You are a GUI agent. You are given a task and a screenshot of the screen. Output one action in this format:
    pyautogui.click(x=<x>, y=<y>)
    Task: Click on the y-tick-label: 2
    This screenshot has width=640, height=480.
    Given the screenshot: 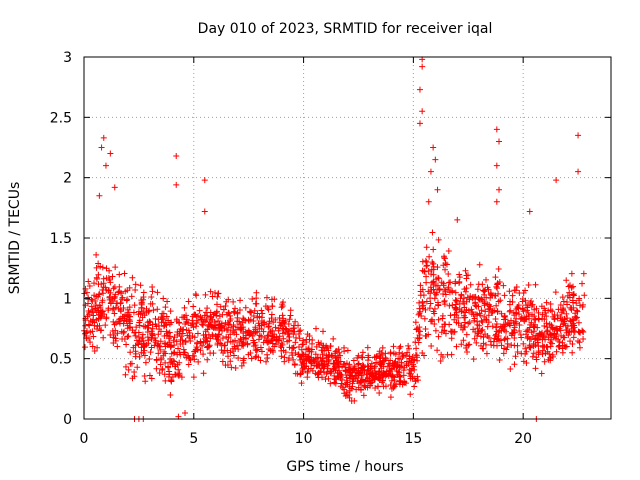 What is the action you would take?
    pyautogui.click(x=67, y=179)
    